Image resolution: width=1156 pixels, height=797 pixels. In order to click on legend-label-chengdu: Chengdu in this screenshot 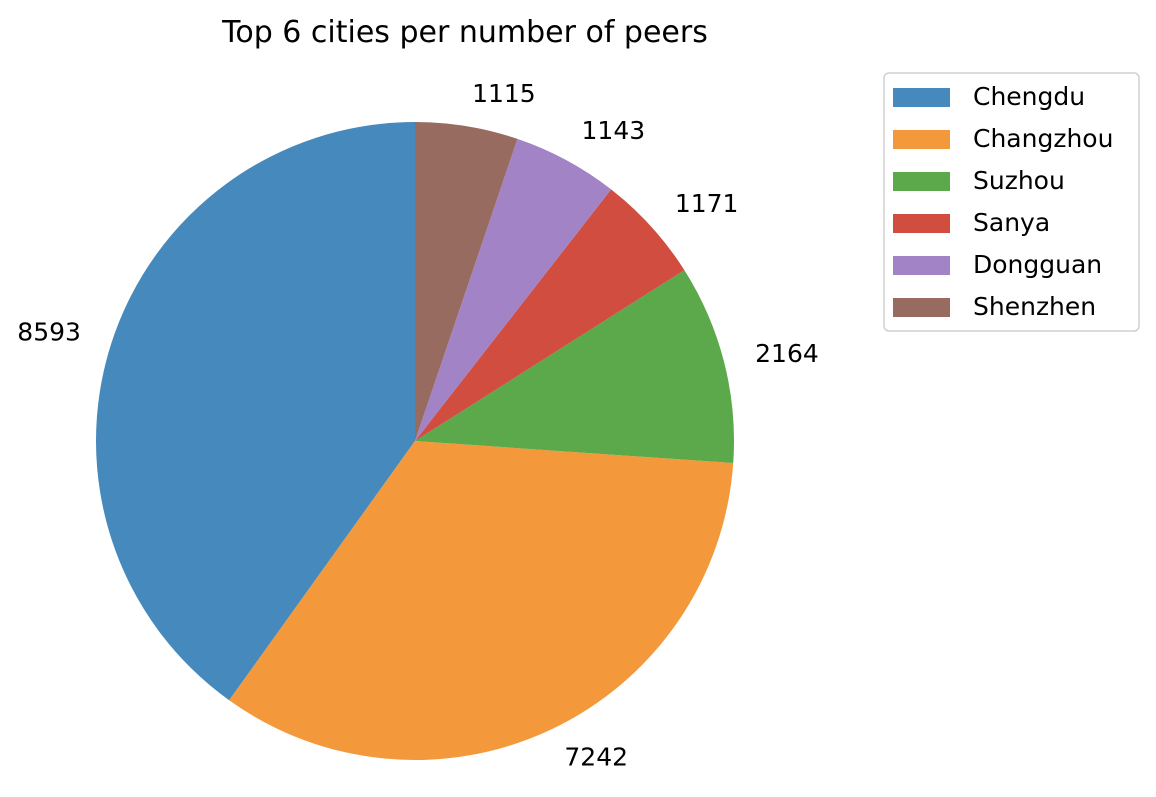, I will do `click(1029, 96)`.